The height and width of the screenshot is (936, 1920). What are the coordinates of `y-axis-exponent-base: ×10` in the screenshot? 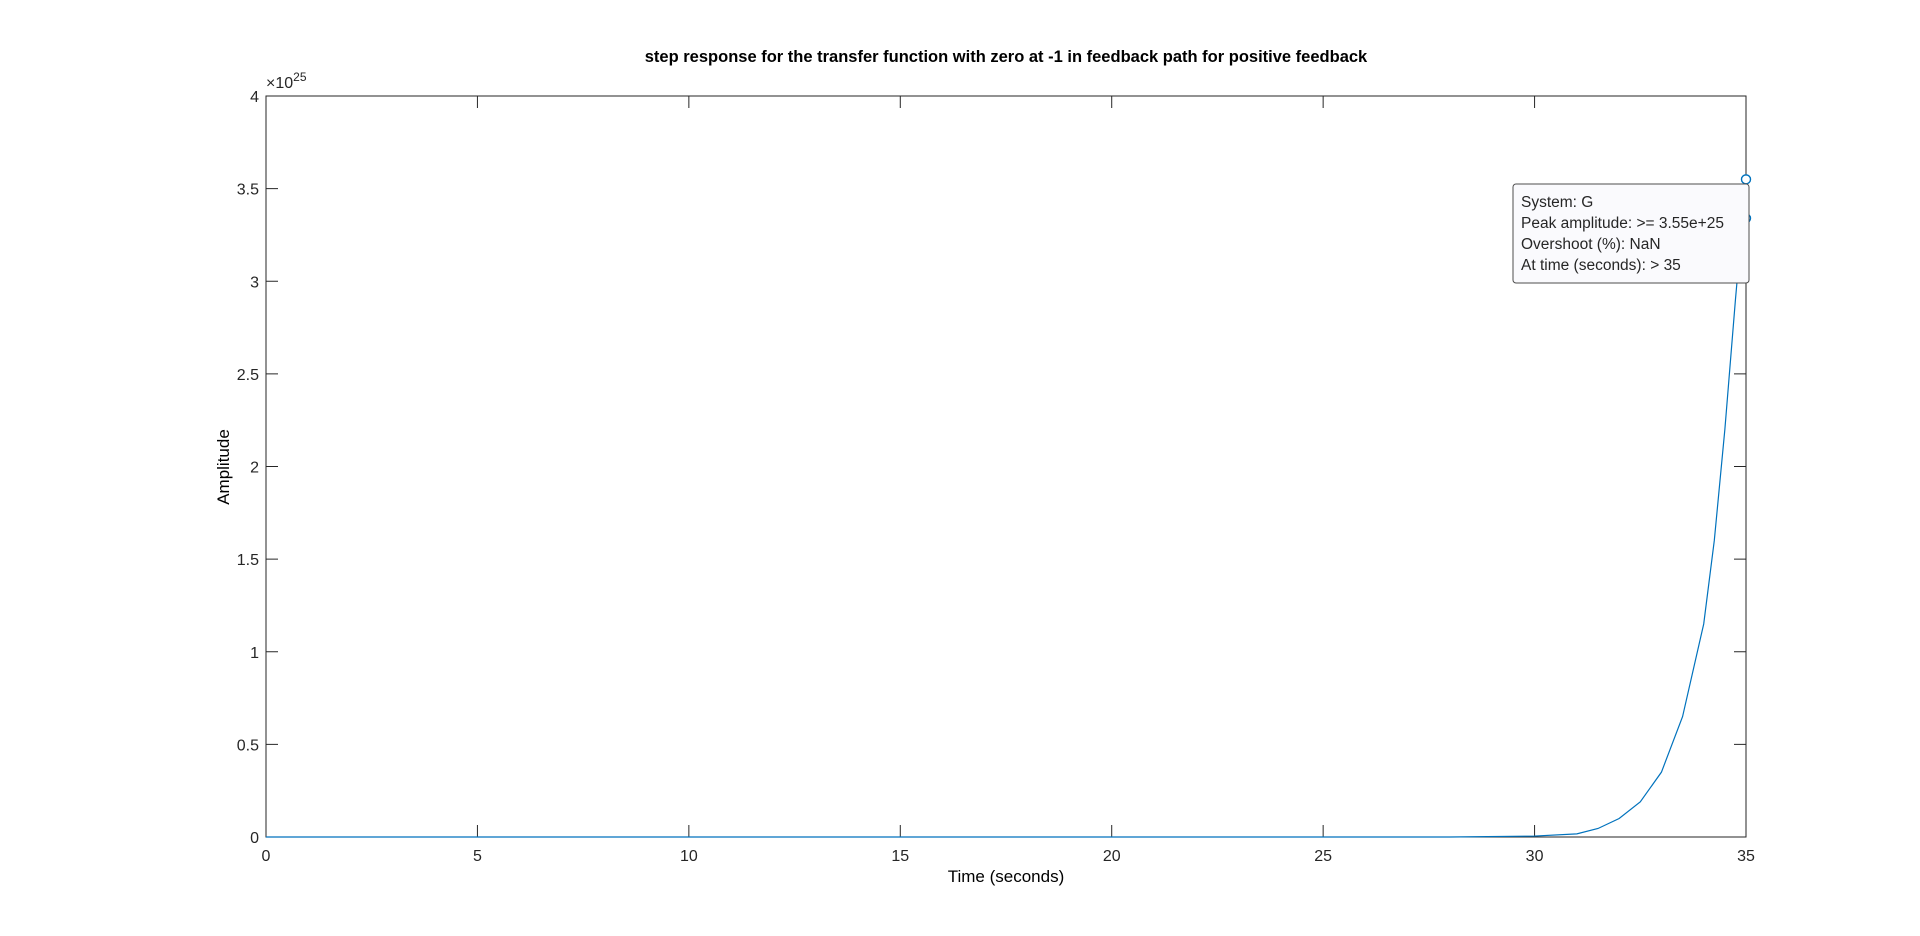 It's located at (279, 83).